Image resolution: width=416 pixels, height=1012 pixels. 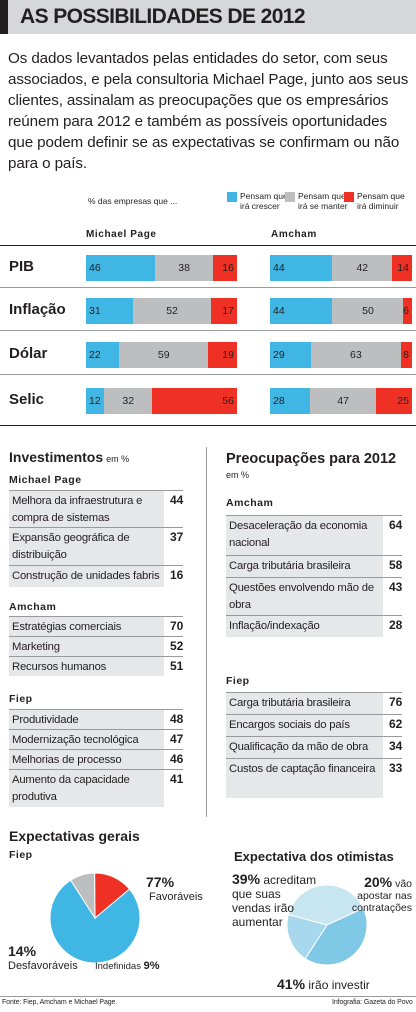 What do you see at coordinates (356, 355) in the screenshot?
I see `bar-segment-gray: 63` at bounding box center [356, 355].